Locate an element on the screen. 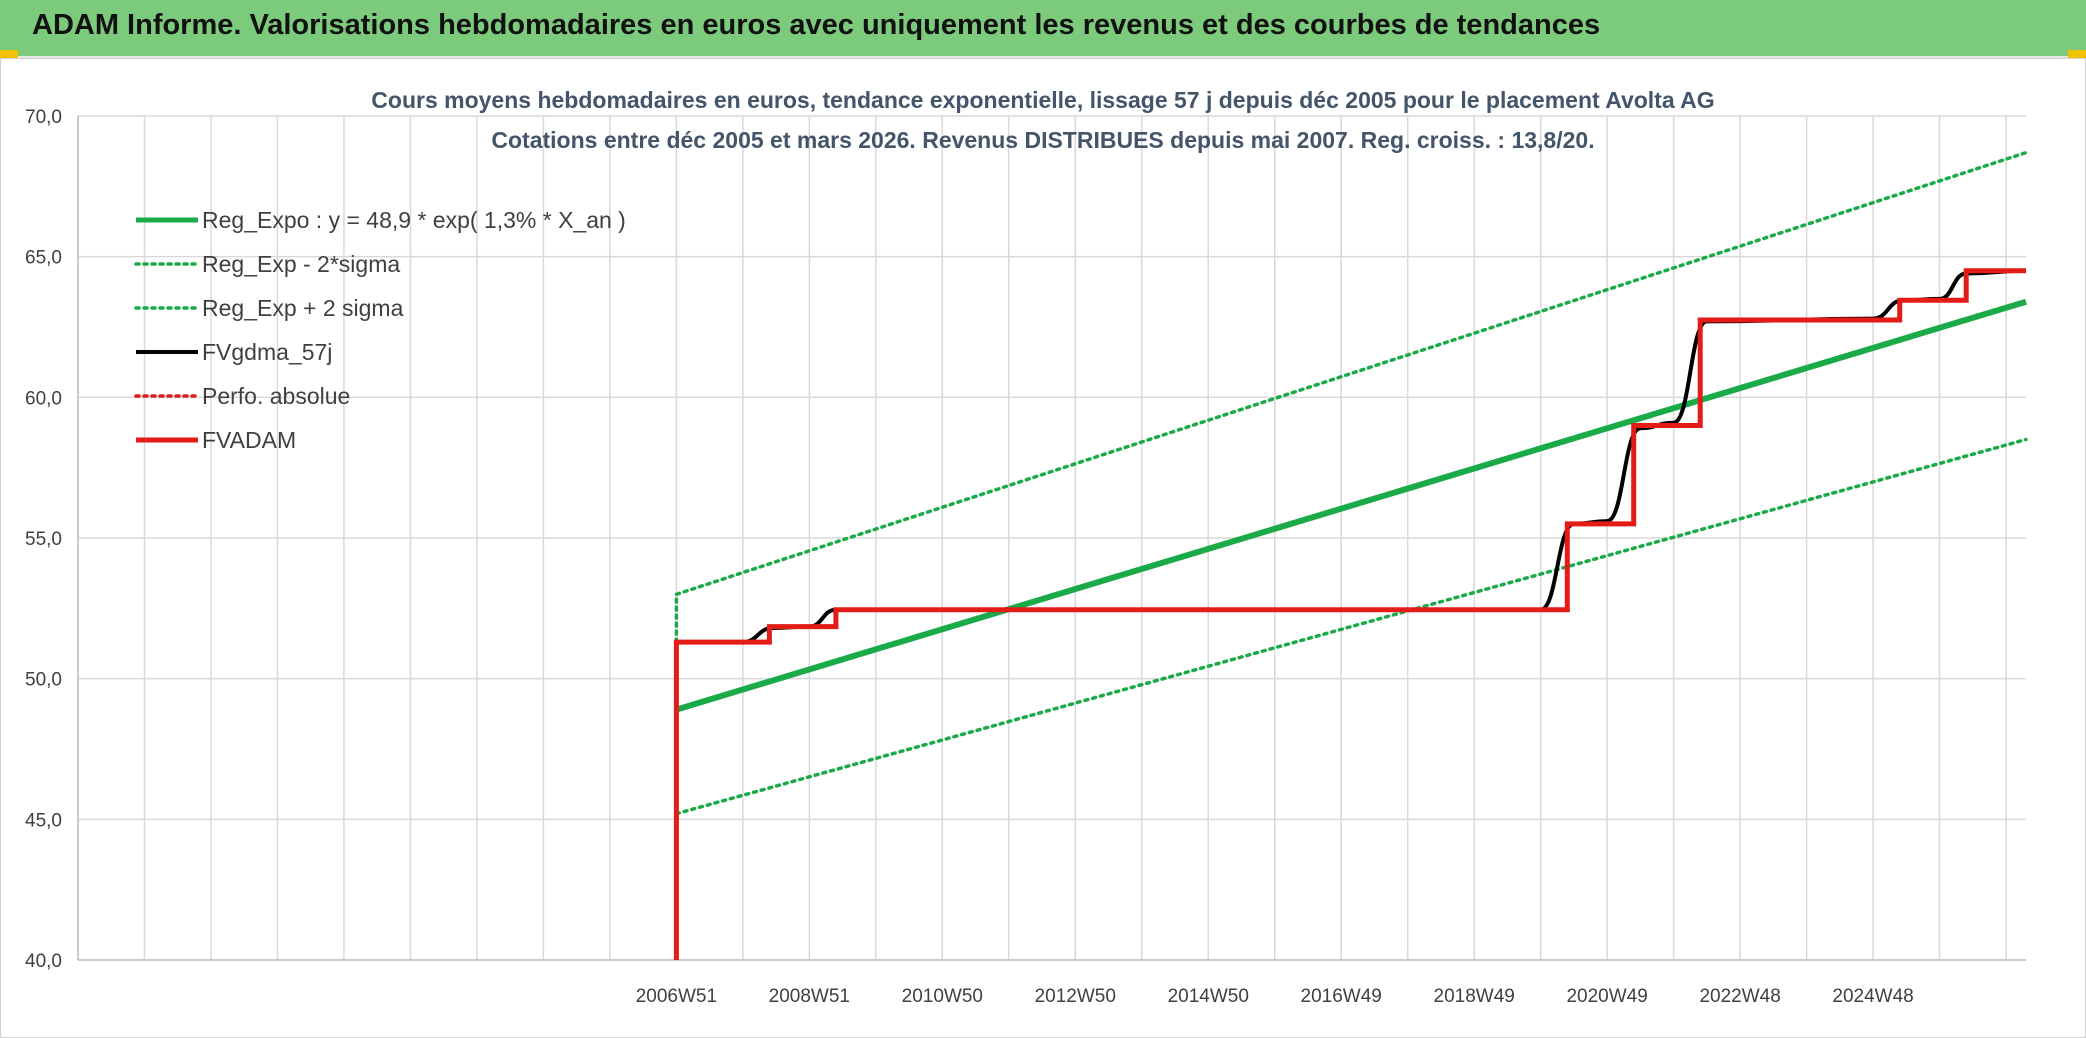 The height and width of the screenshot is (1038, 2086). x-tick-label: 2014W50 is located at coordinates (1208, 996).